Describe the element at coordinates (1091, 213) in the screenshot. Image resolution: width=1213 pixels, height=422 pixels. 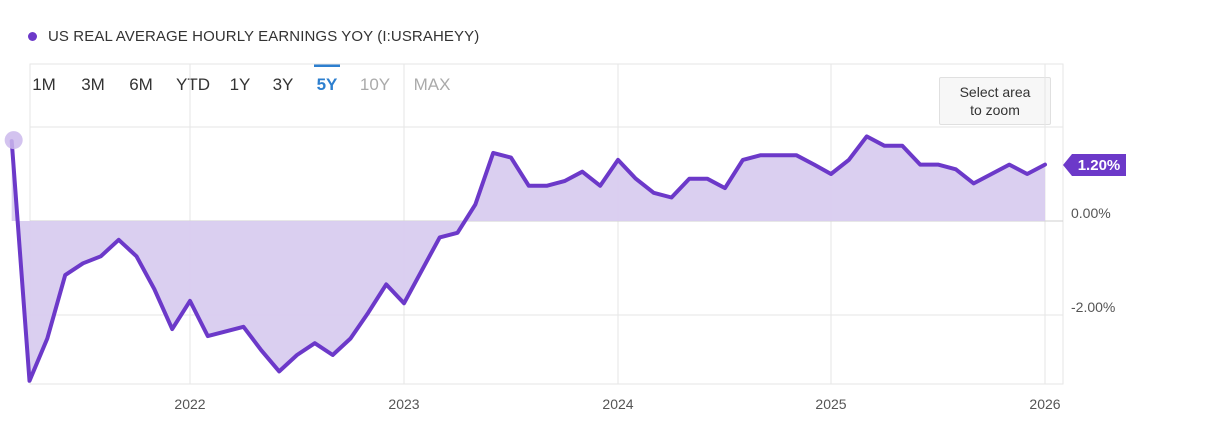
I see `y-tick-label: 0.00%` at that location.